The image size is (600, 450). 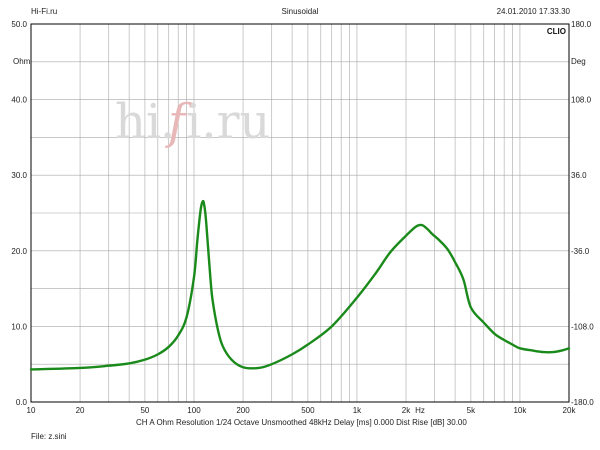 What do you see at coordinates (80, 410) in the screenshot?
I see `x-tick-label: 20` at bounding box center [80, 410].